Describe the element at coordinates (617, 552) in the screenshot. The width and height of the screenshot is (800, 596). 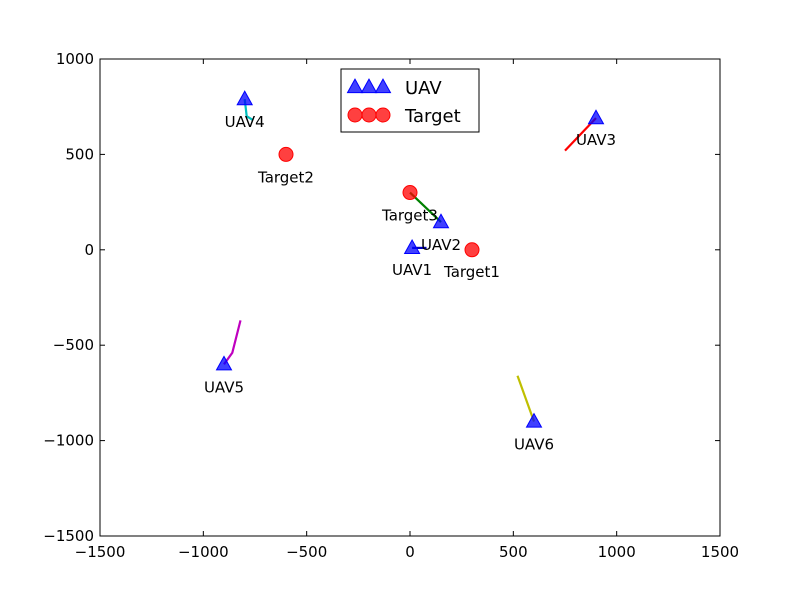
I see `x-tick-label: 1000` at that location.